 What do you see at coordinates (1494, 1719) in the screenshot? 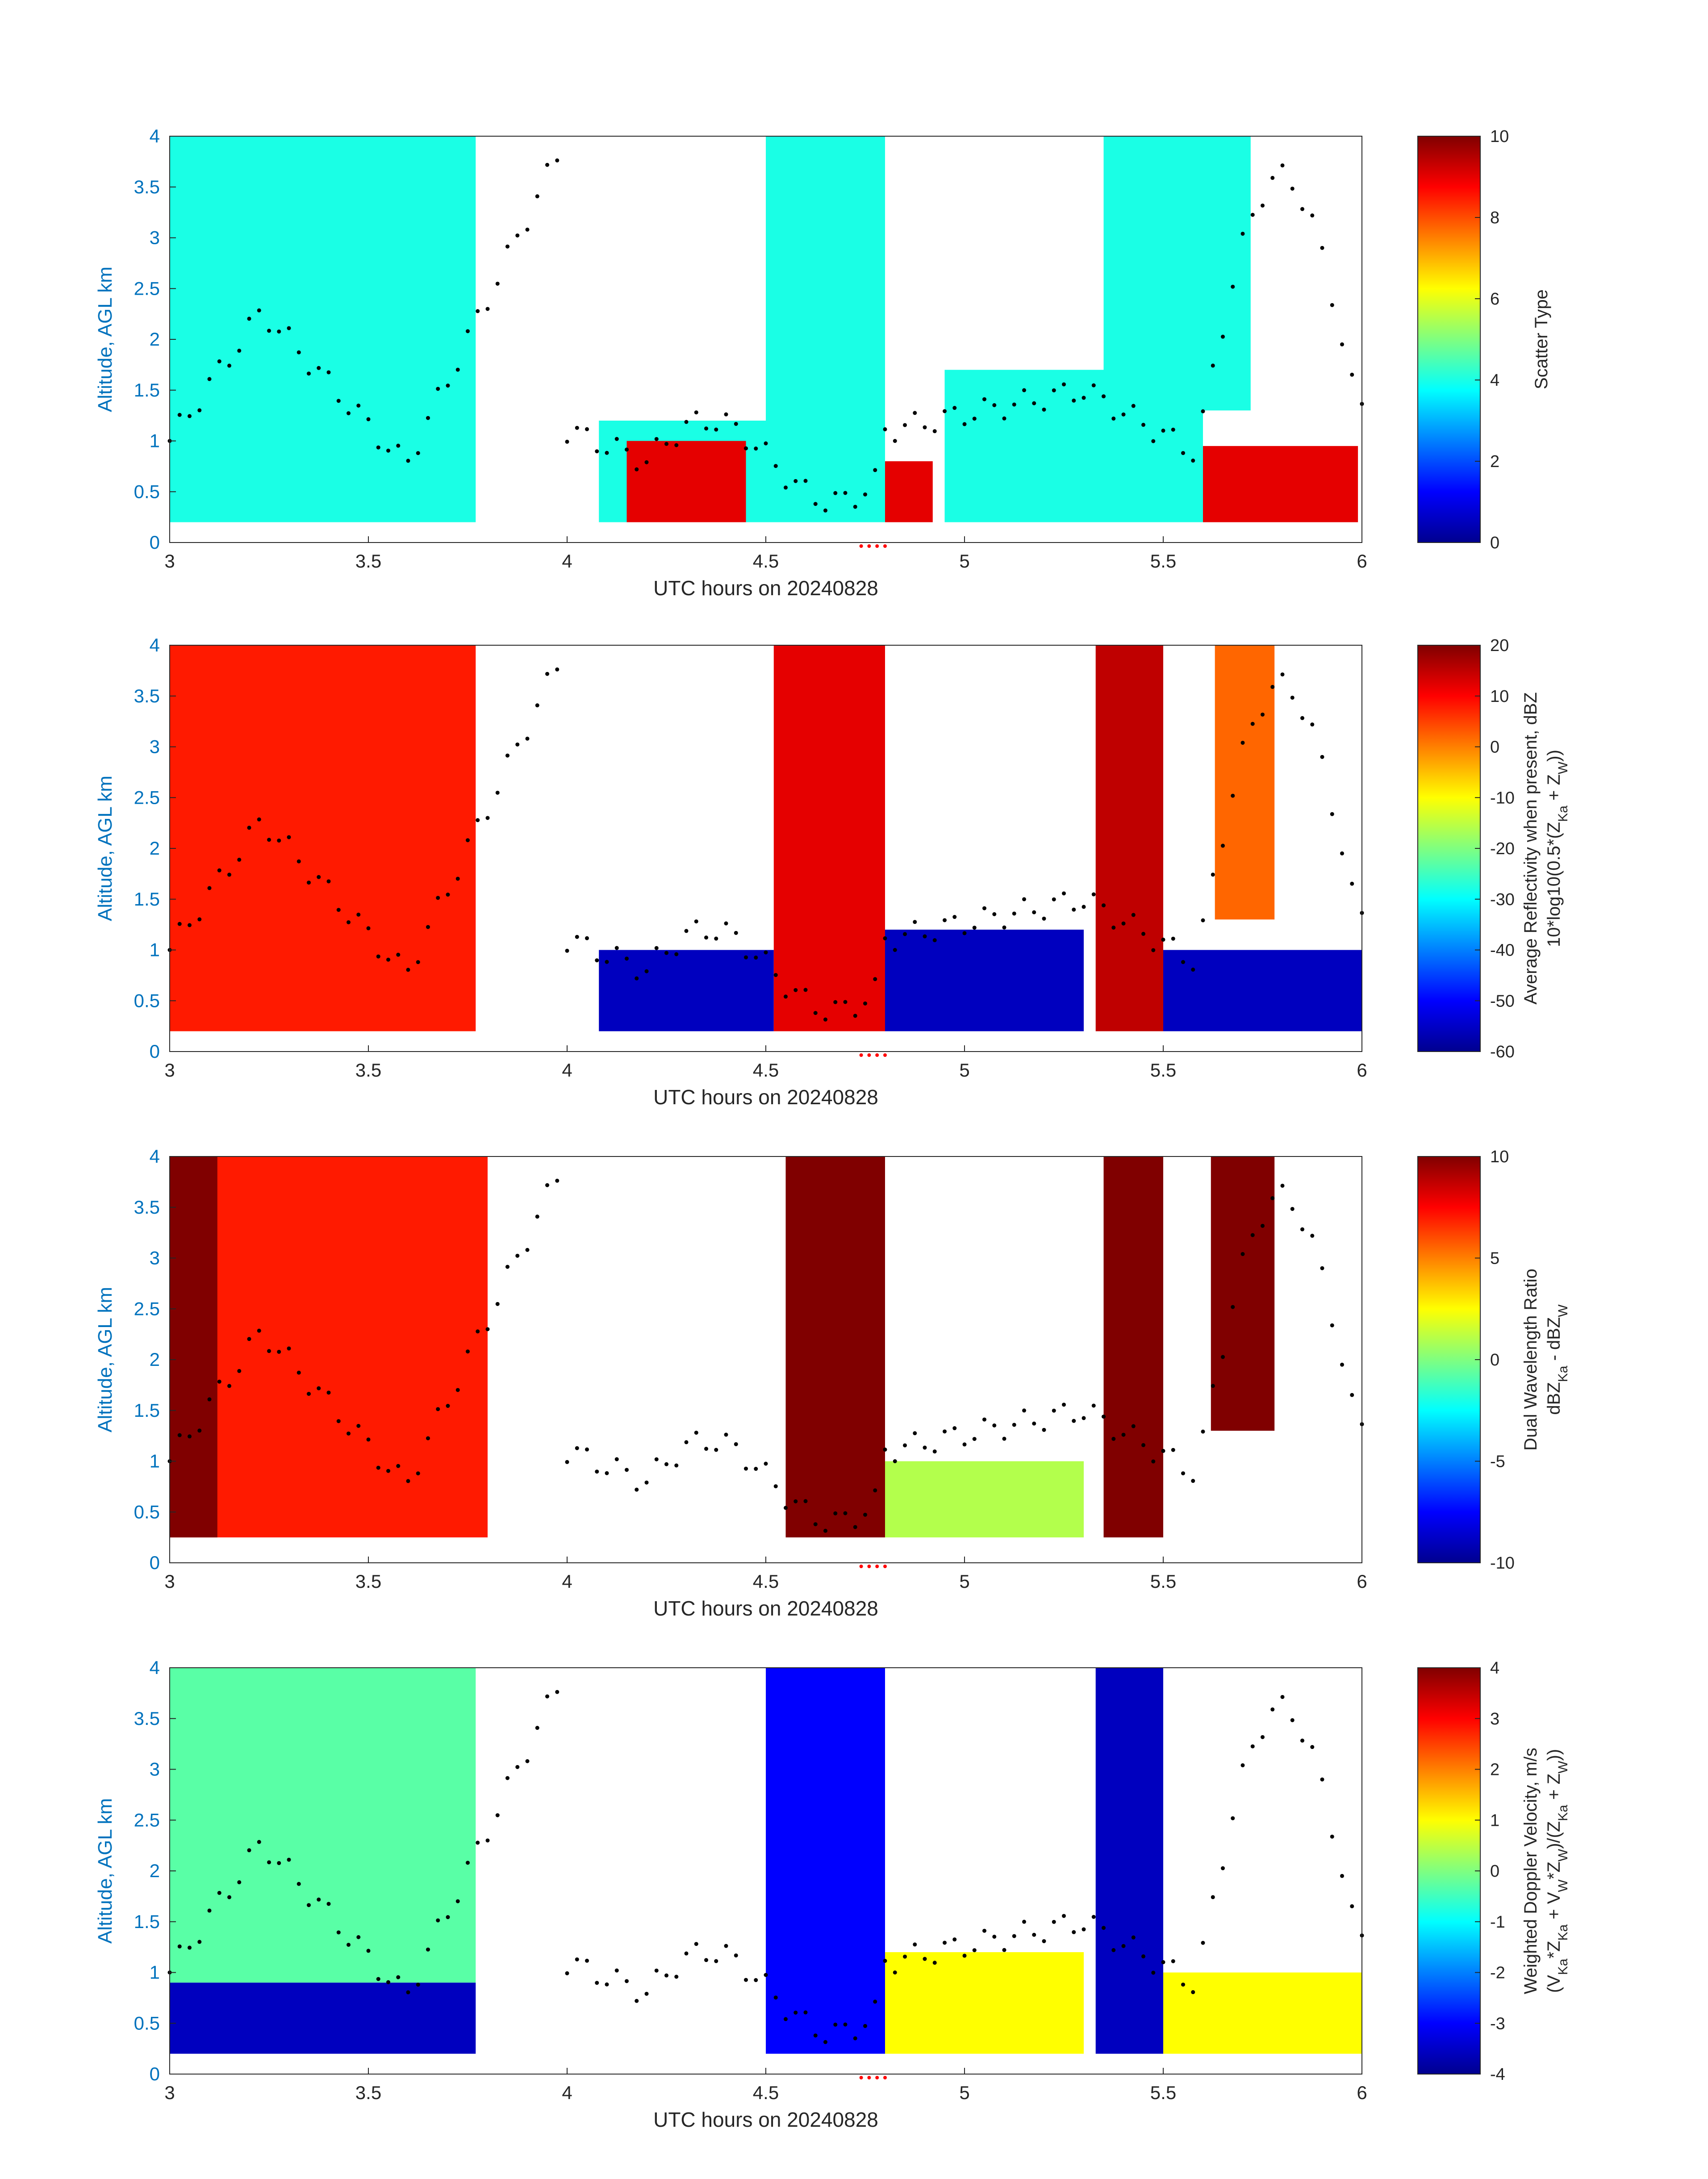
I see `colorbar-tick-label: 3` at bounding box center [1494, 1719].